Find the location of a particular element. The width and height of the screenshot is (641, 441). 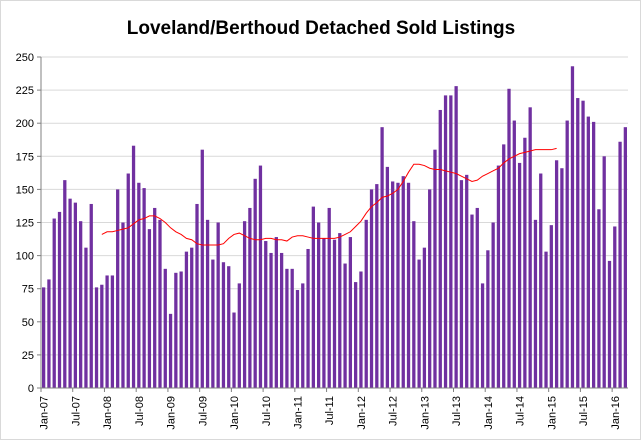

x-tick-label: Jul-13 is located at coordinates (457, 411).